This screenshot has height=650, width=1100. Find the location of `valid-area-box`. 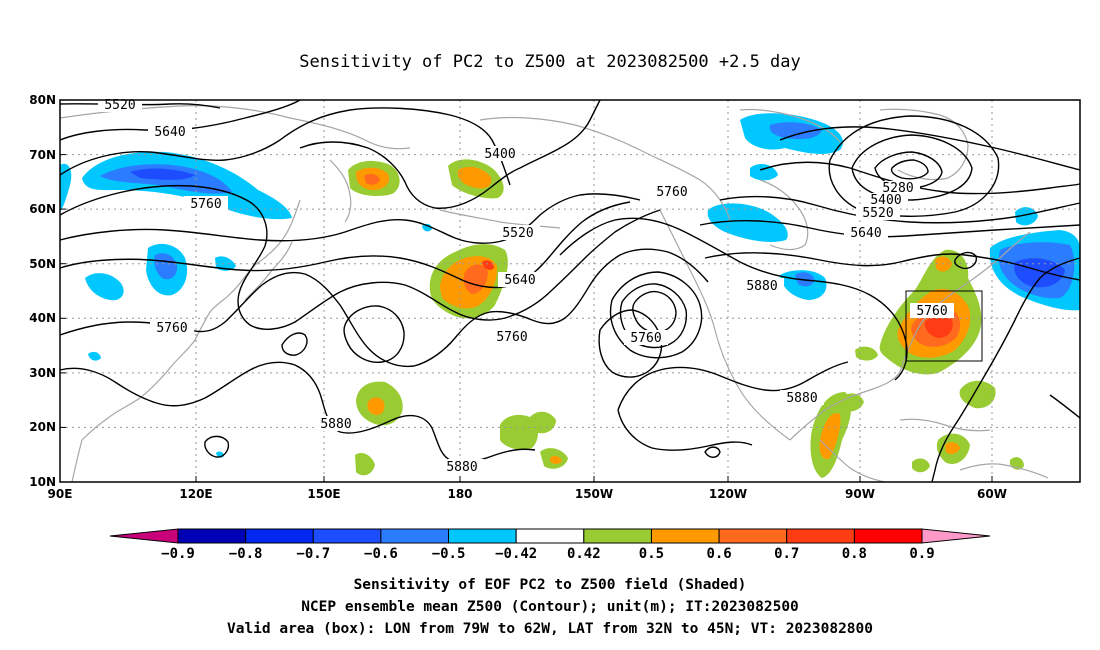

valid-area-box is located at coordinates (944, 326).